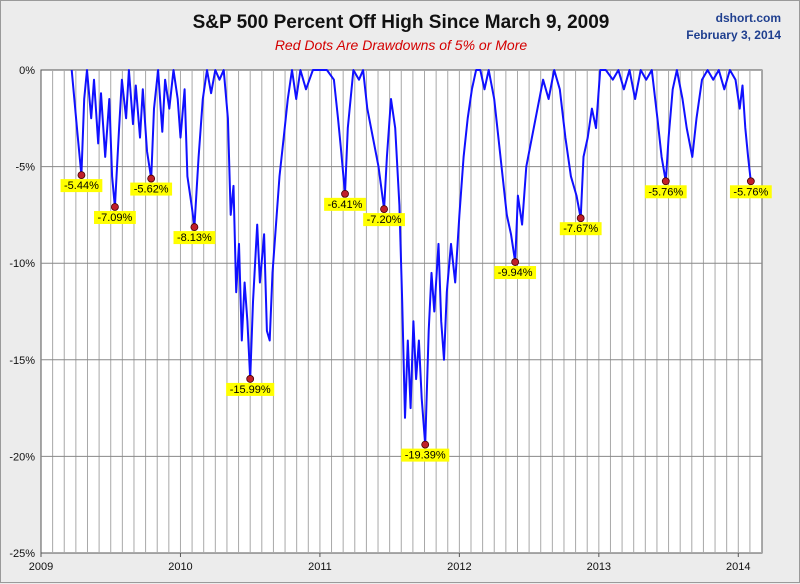 The height and width of the screenshot is (584, 800). I want to click on drawdown-label: -7.20%, so click(384, 220).